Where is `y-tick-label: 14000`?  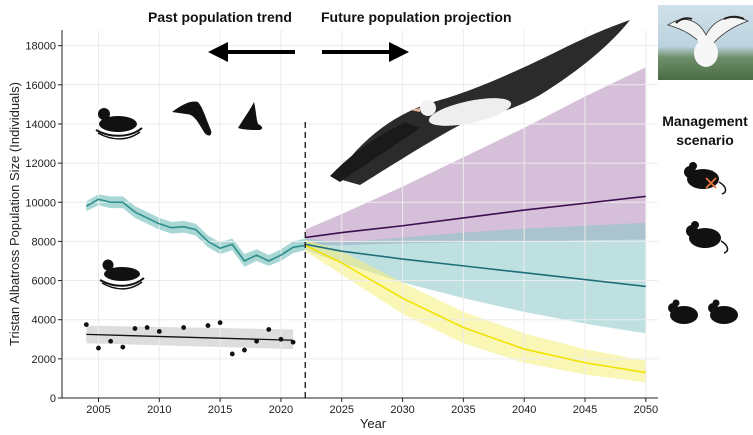 y-tick-label: 14000 is located at coordinates (40, 125).